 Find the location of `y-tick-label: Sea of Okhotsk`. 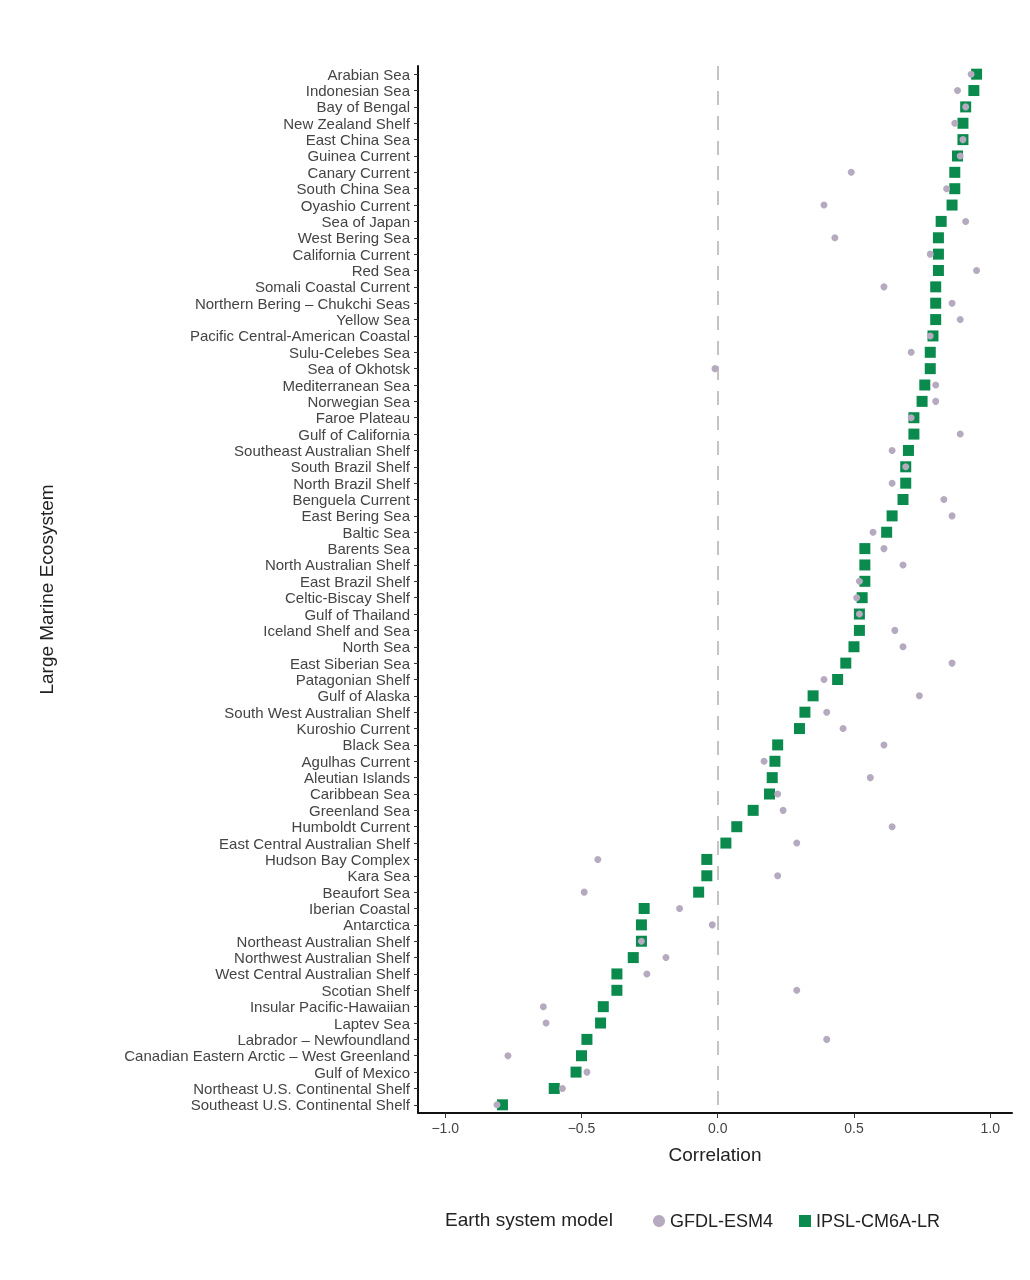

y-tick-label: Sea of Okhotsk is located at coordinates (359, 369).